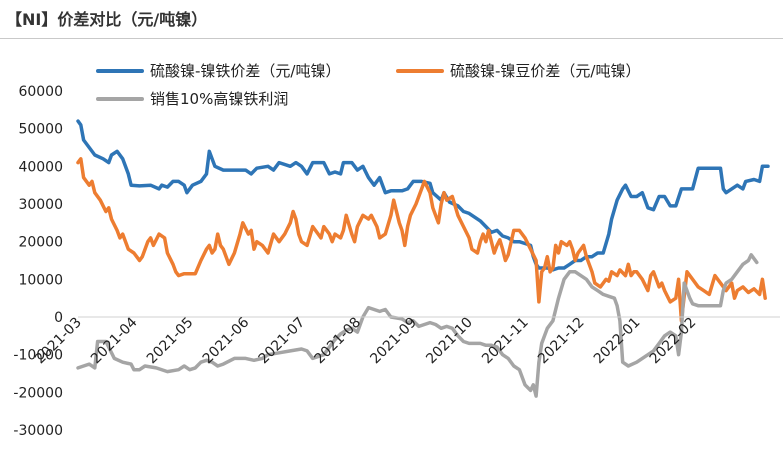 The width and height of the screenshot is (783, 450). Describe the element at coordinates (393, 341) in the screenshot. I see `x-tick-label: 2021-09` at that location.